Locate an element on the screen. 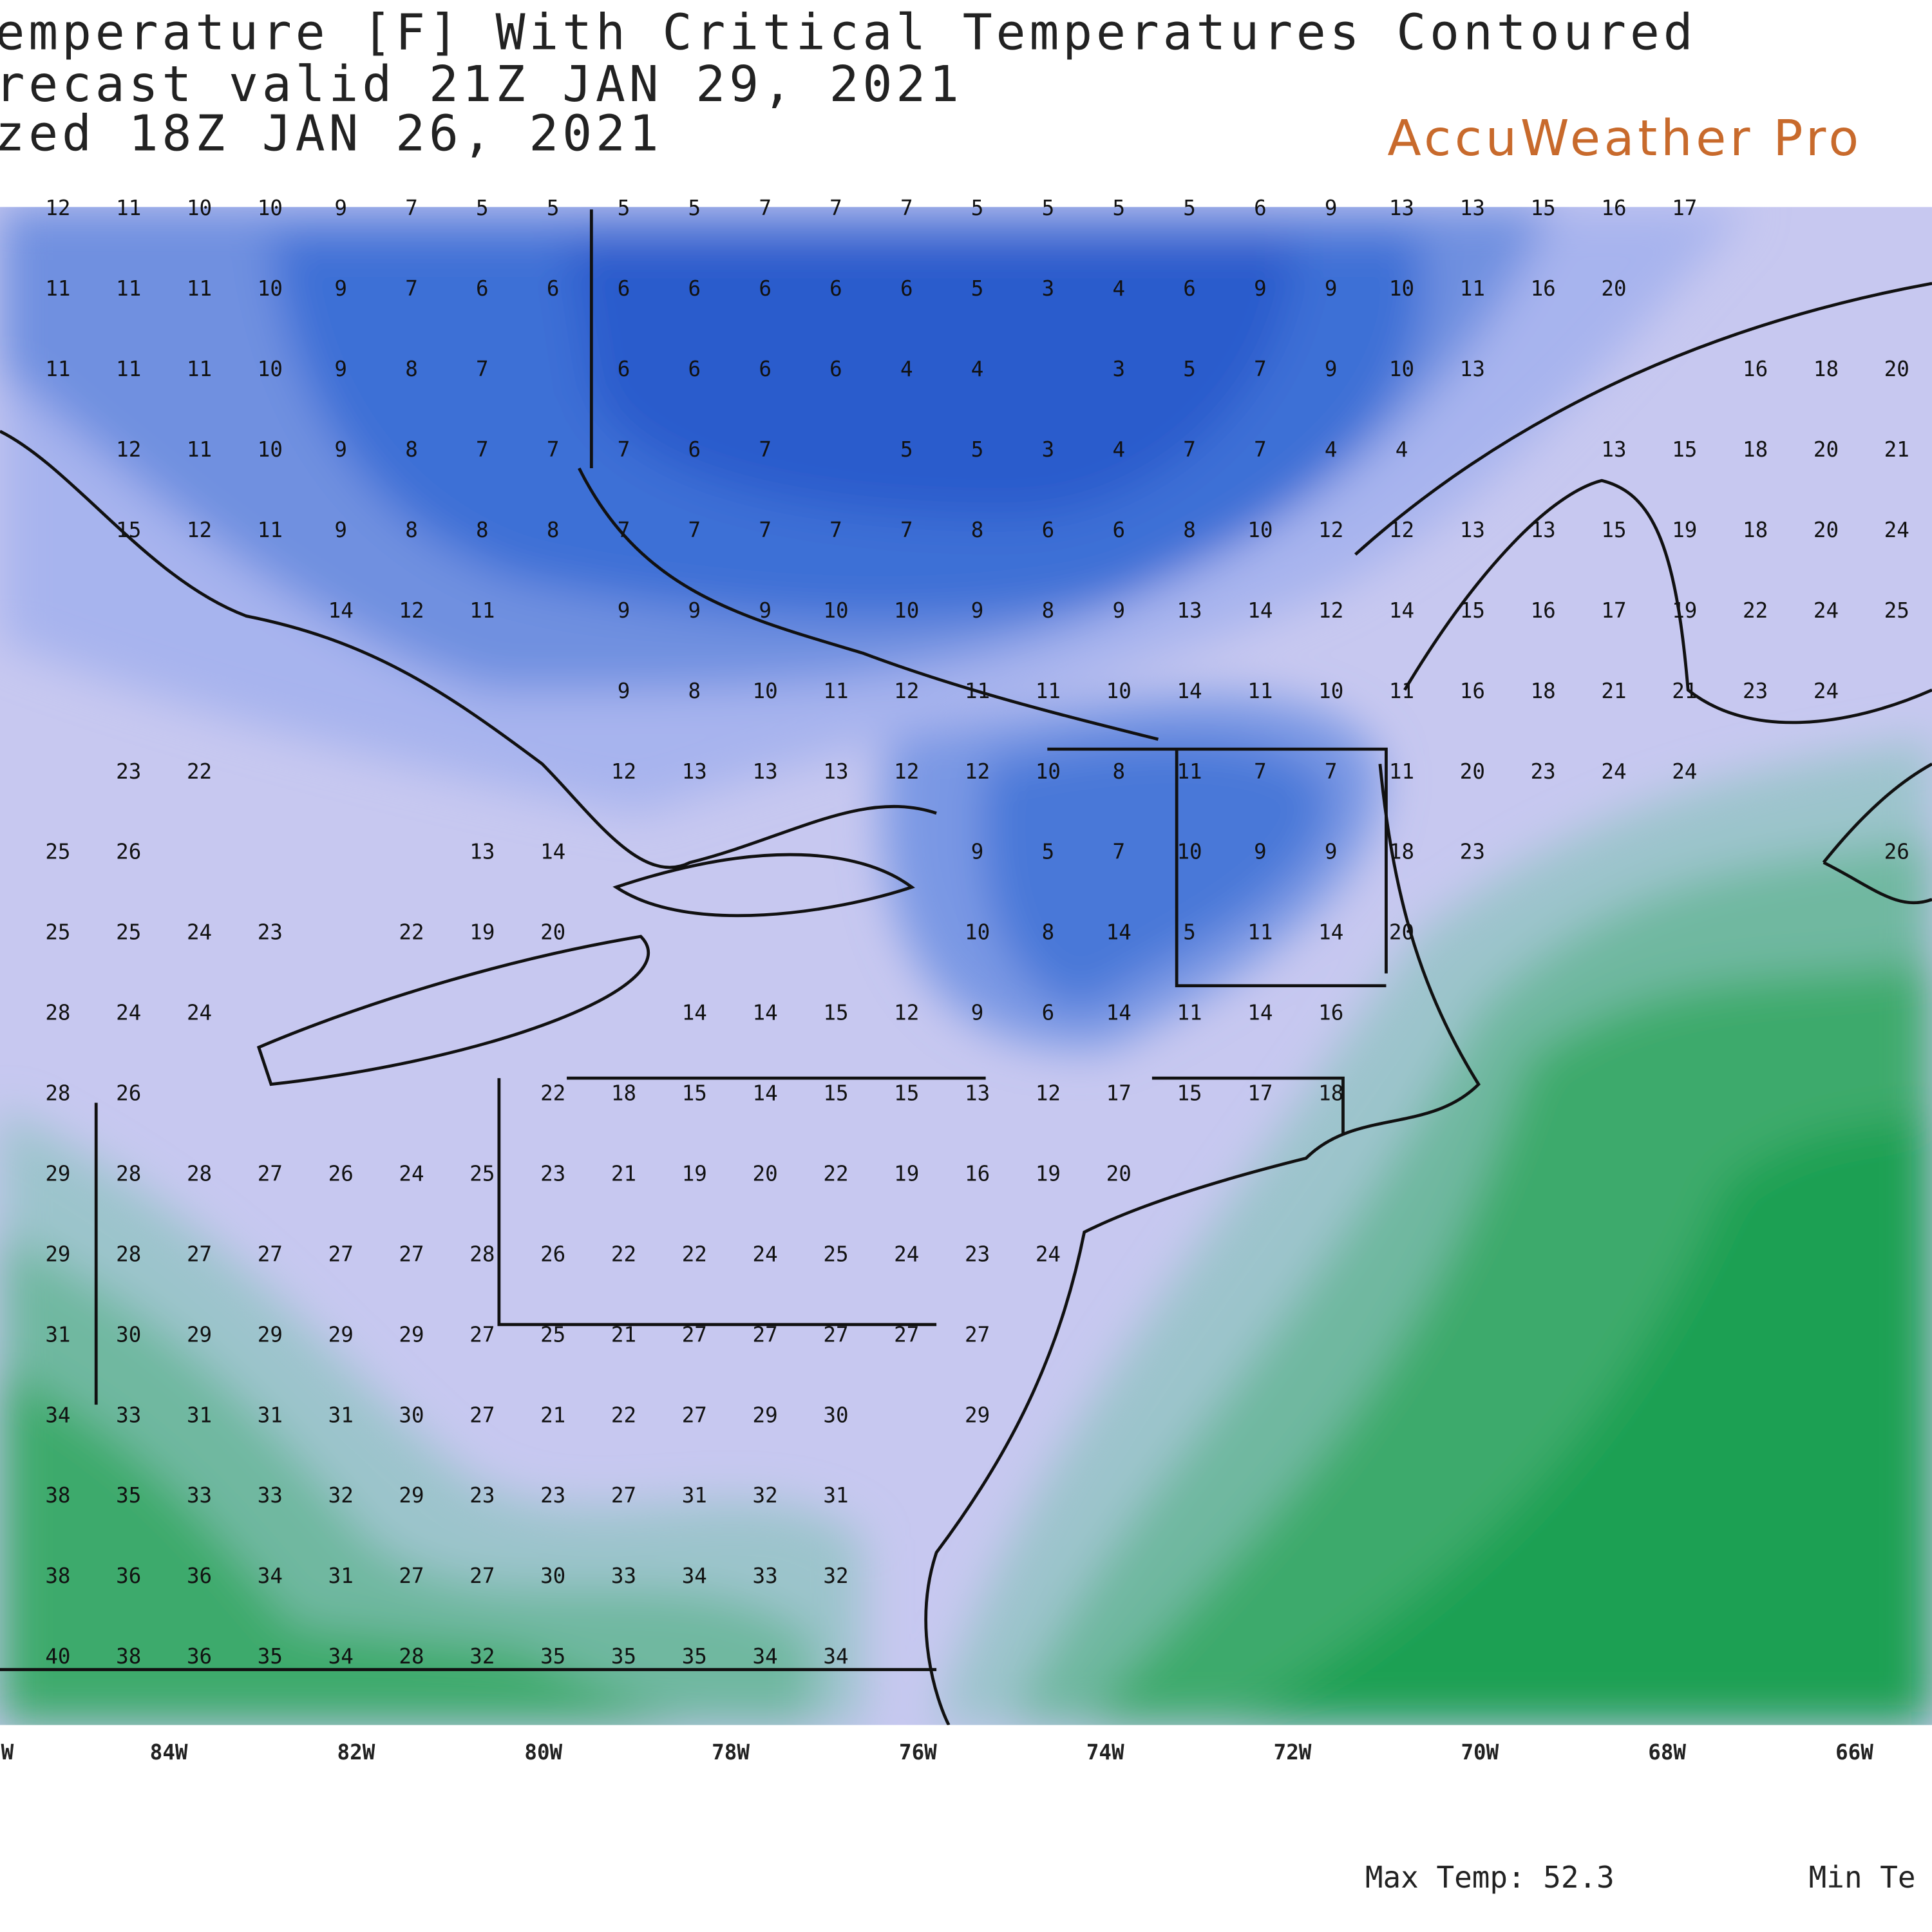  station-value: 26 is located at coordinates (553, 1254).